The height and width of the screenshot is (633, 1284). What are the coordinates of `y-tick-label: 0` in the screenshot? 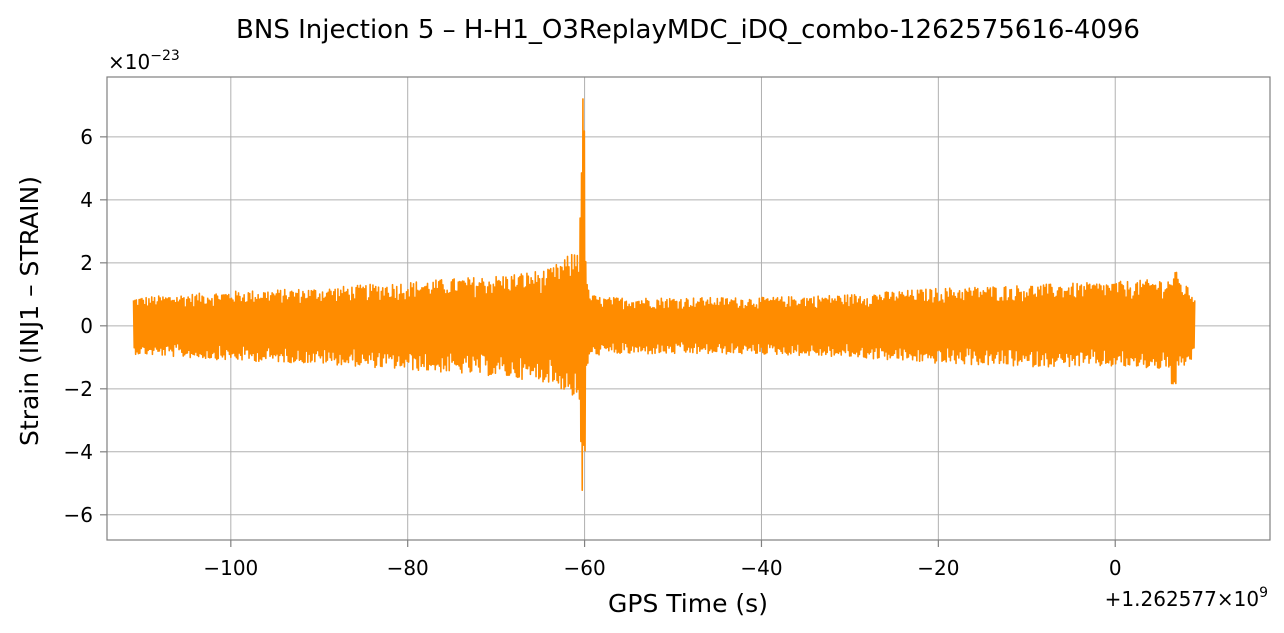 It's located at (86, 326).